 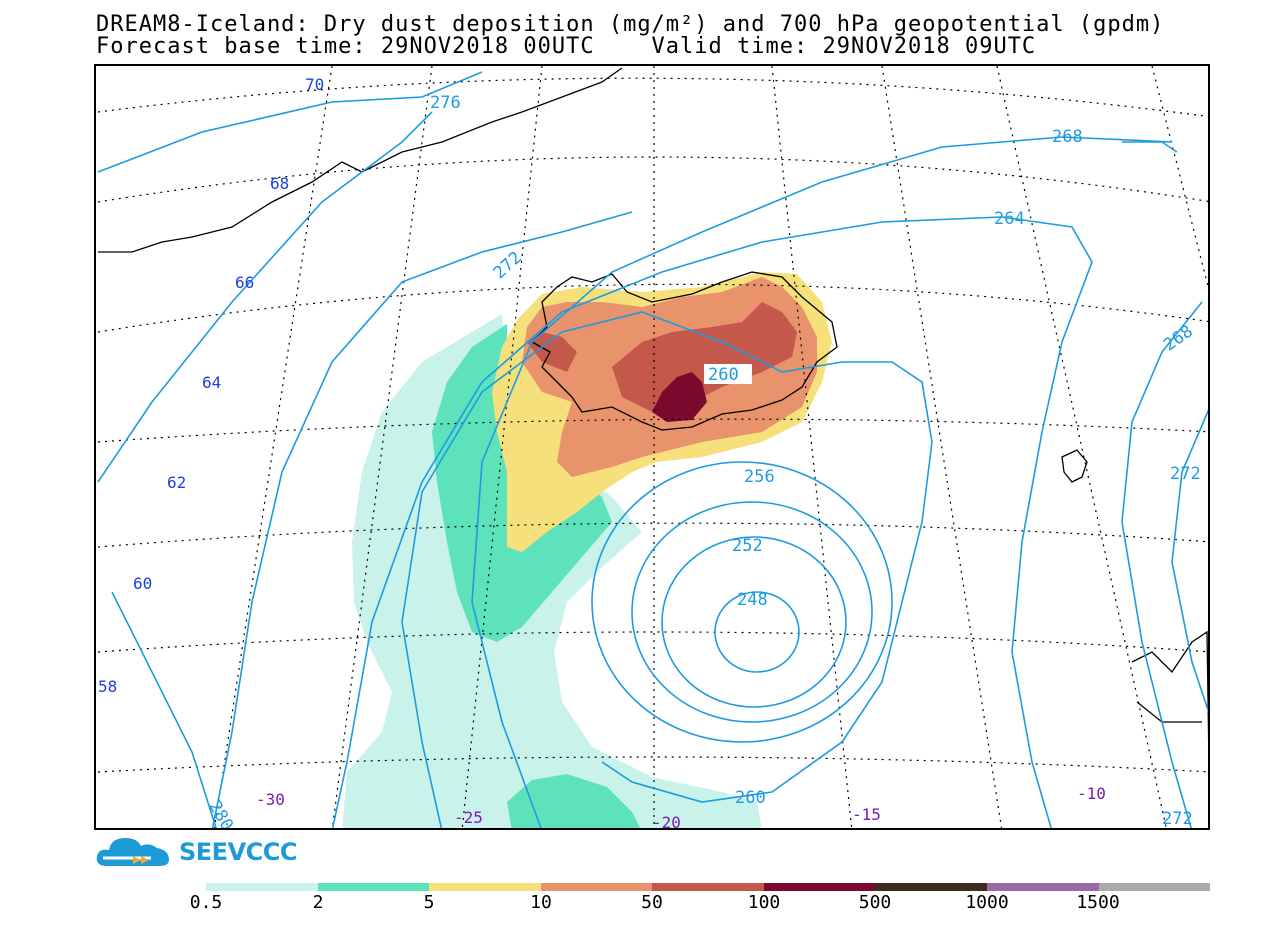 What do you see at coordinates (445, 103) in the screenshot?
I see `contour-label: 276` at bounding box center [445, 103].